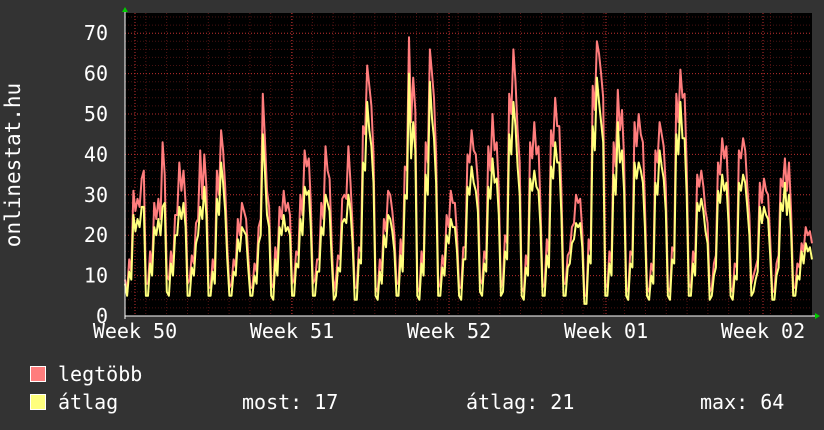 The width and height of the screenshot is (824, 430). What do you see at coordinates (449, 331) in the screenshot?
I see `x-tick-label: Week 52` at bounding box center [449, 331].